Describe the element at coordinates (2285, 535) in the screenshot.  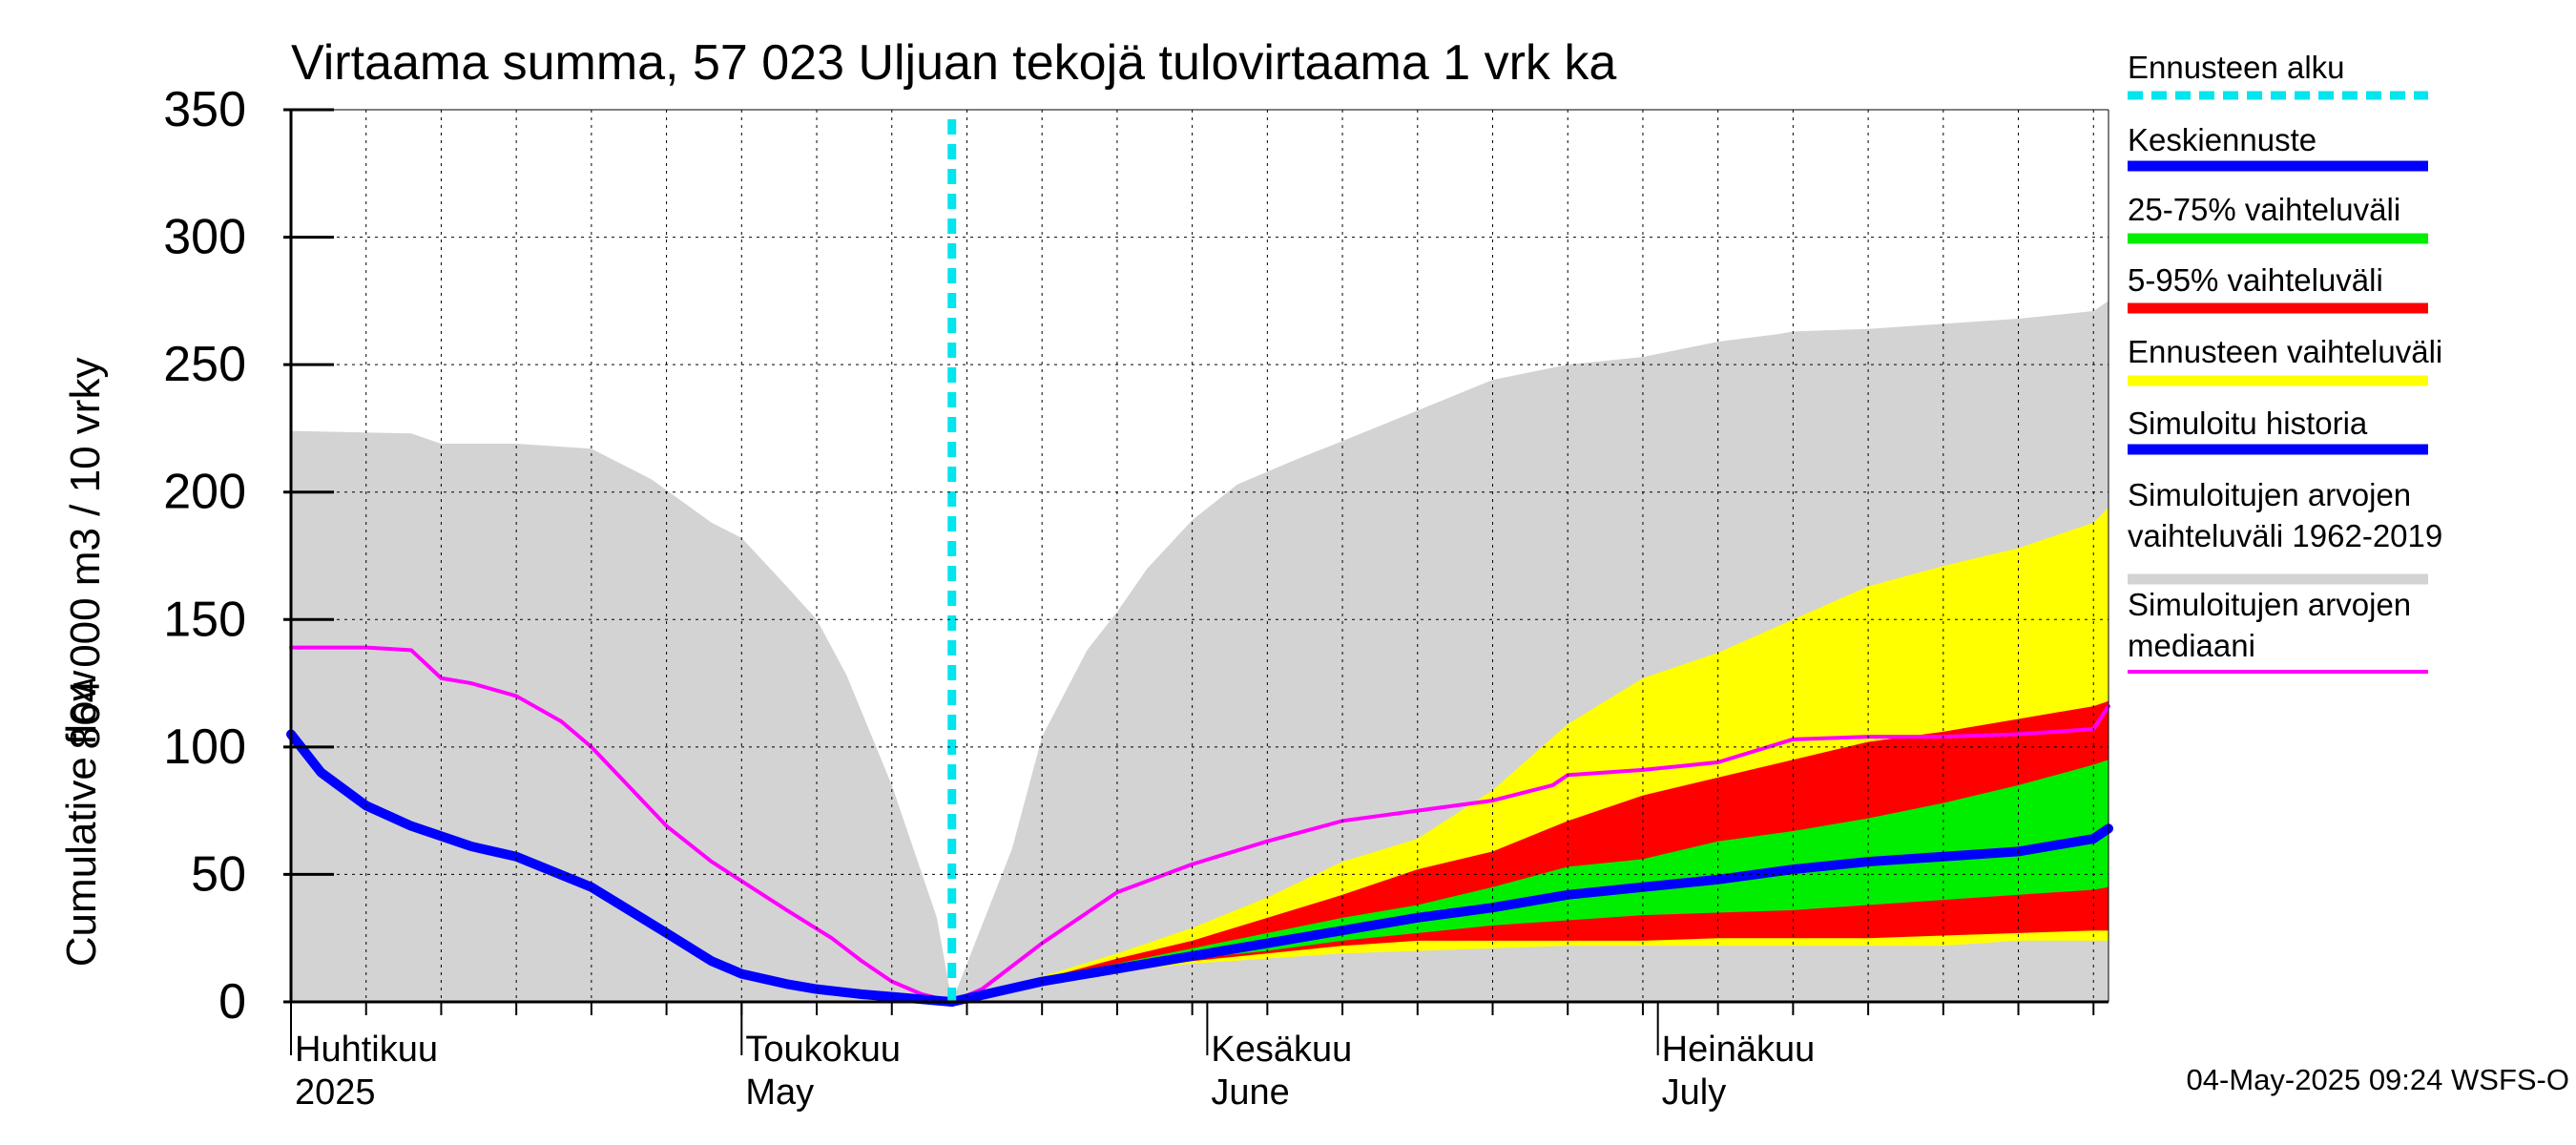
I see `legend-label: vaihteluväli 1962-2019` at that location.